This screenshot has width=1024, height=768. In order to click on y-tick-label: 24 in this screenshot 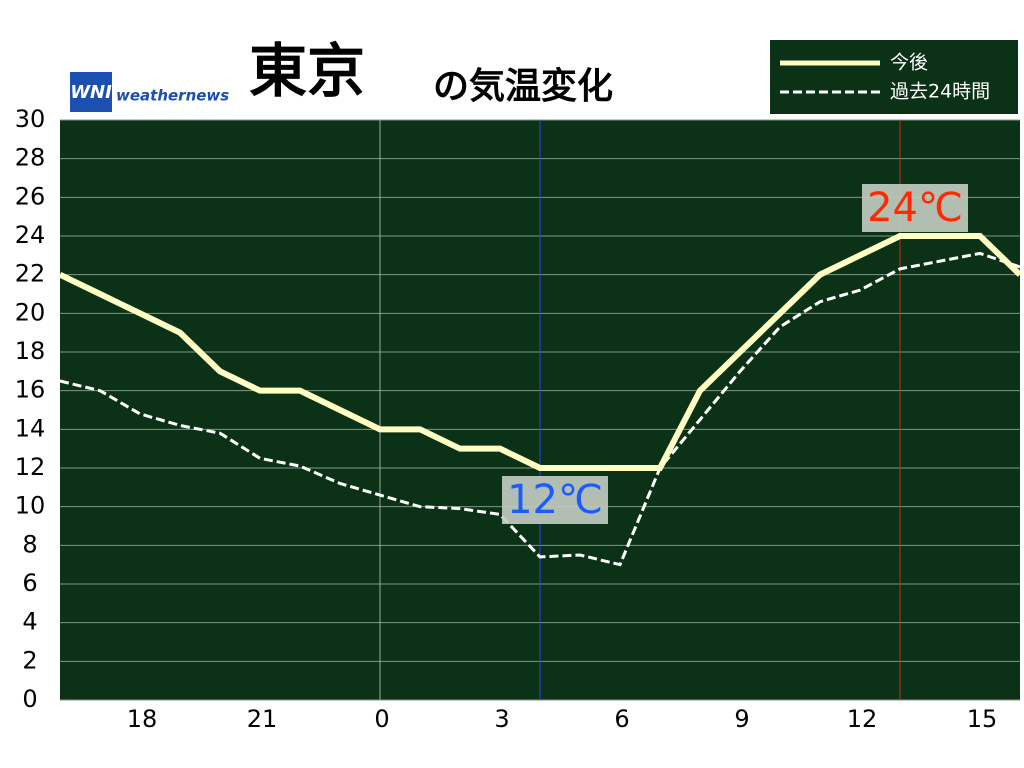, I will do `click(30, 235)`.